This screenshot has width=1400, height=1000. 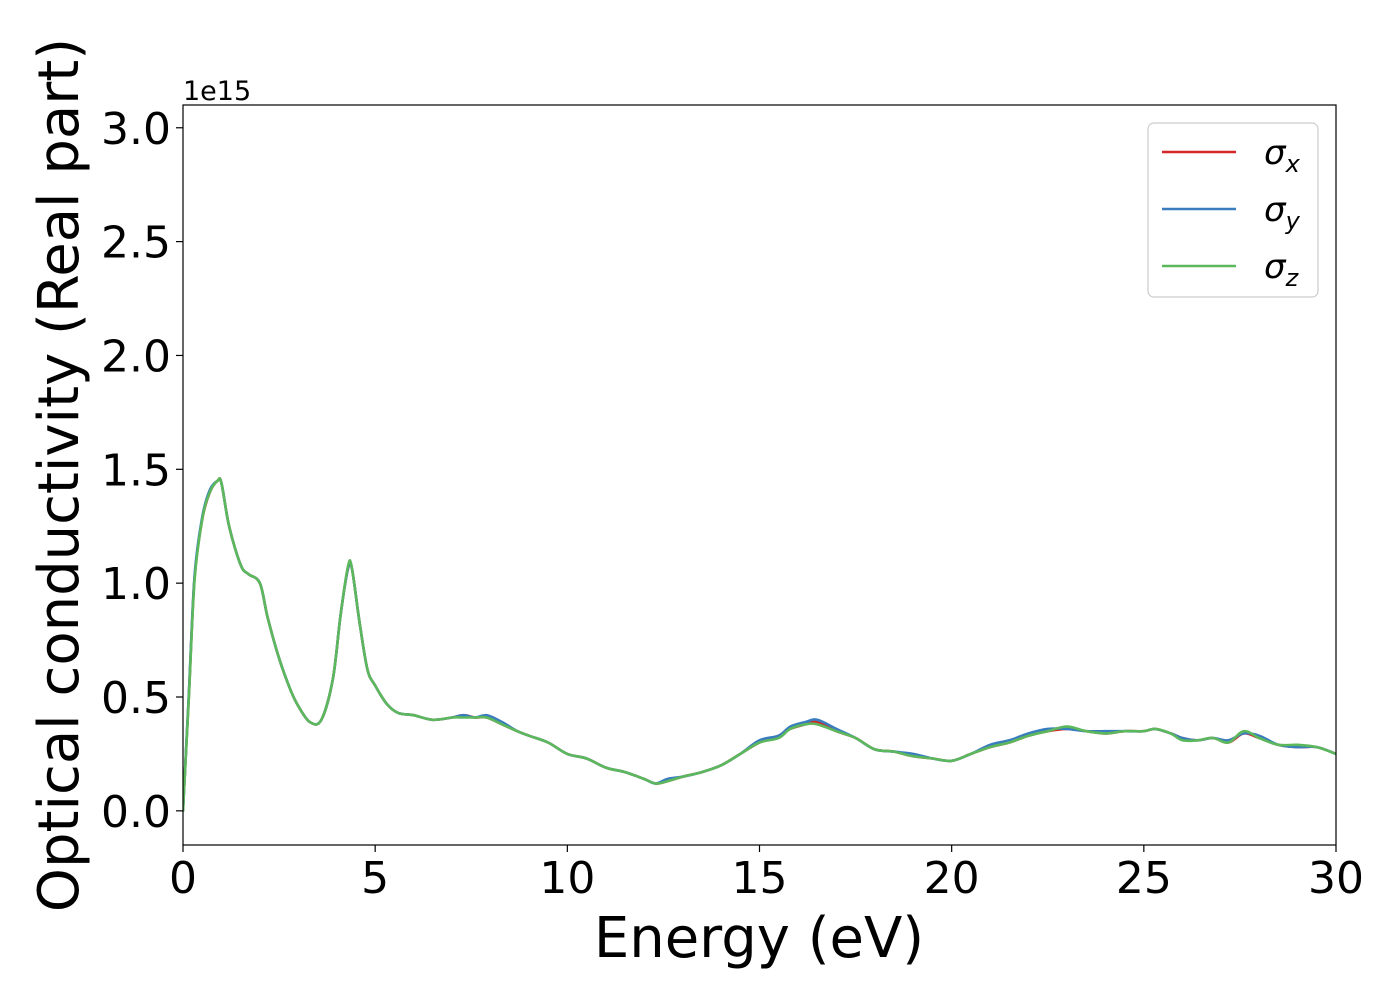 I want to click on x-axis-ticks: 0 5 10 15 20 25 30, so click(x=766, y=874).